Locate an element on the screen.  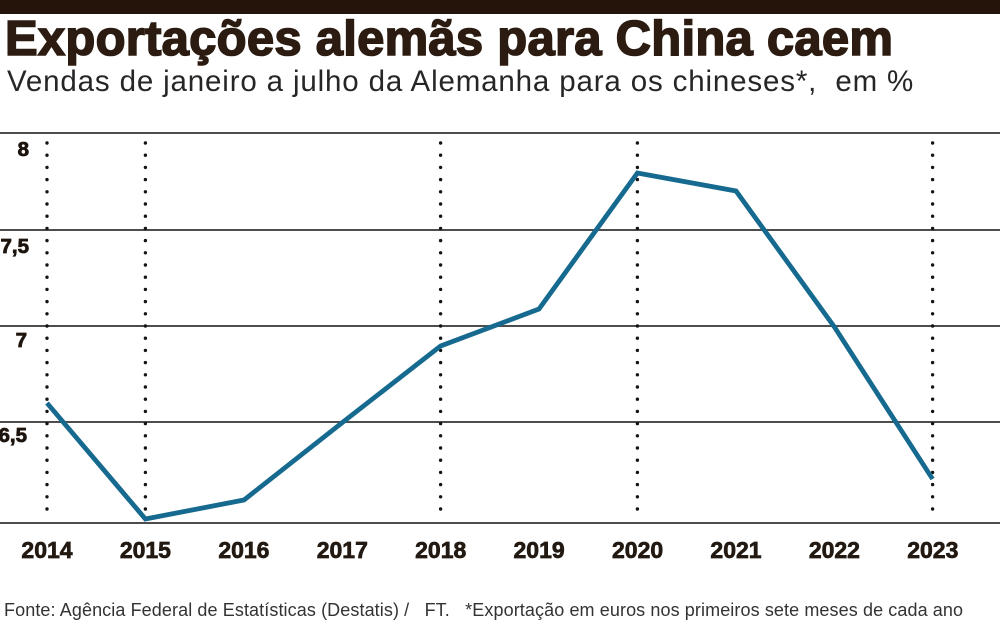
svg-text: 6,5 is located at coordinates (13, 435).